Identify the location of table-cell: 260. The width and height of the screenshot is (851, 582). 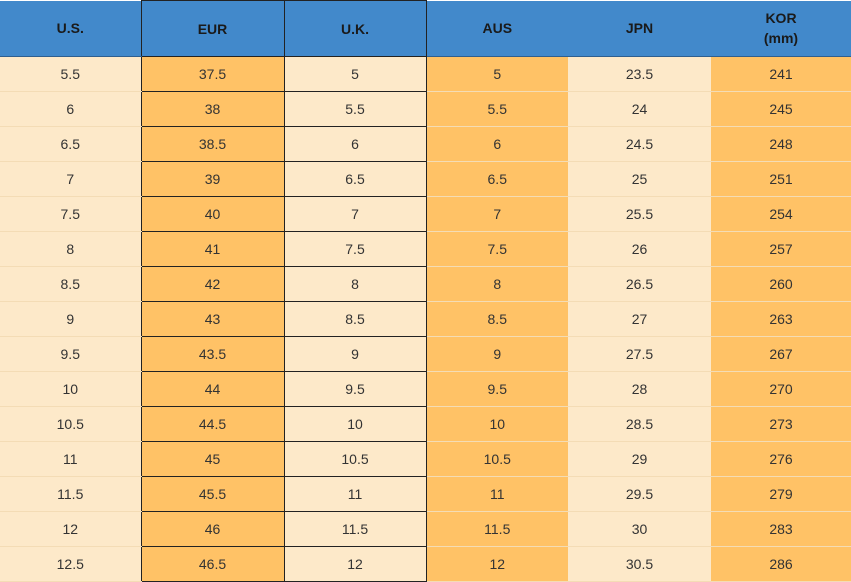
(781, 284).